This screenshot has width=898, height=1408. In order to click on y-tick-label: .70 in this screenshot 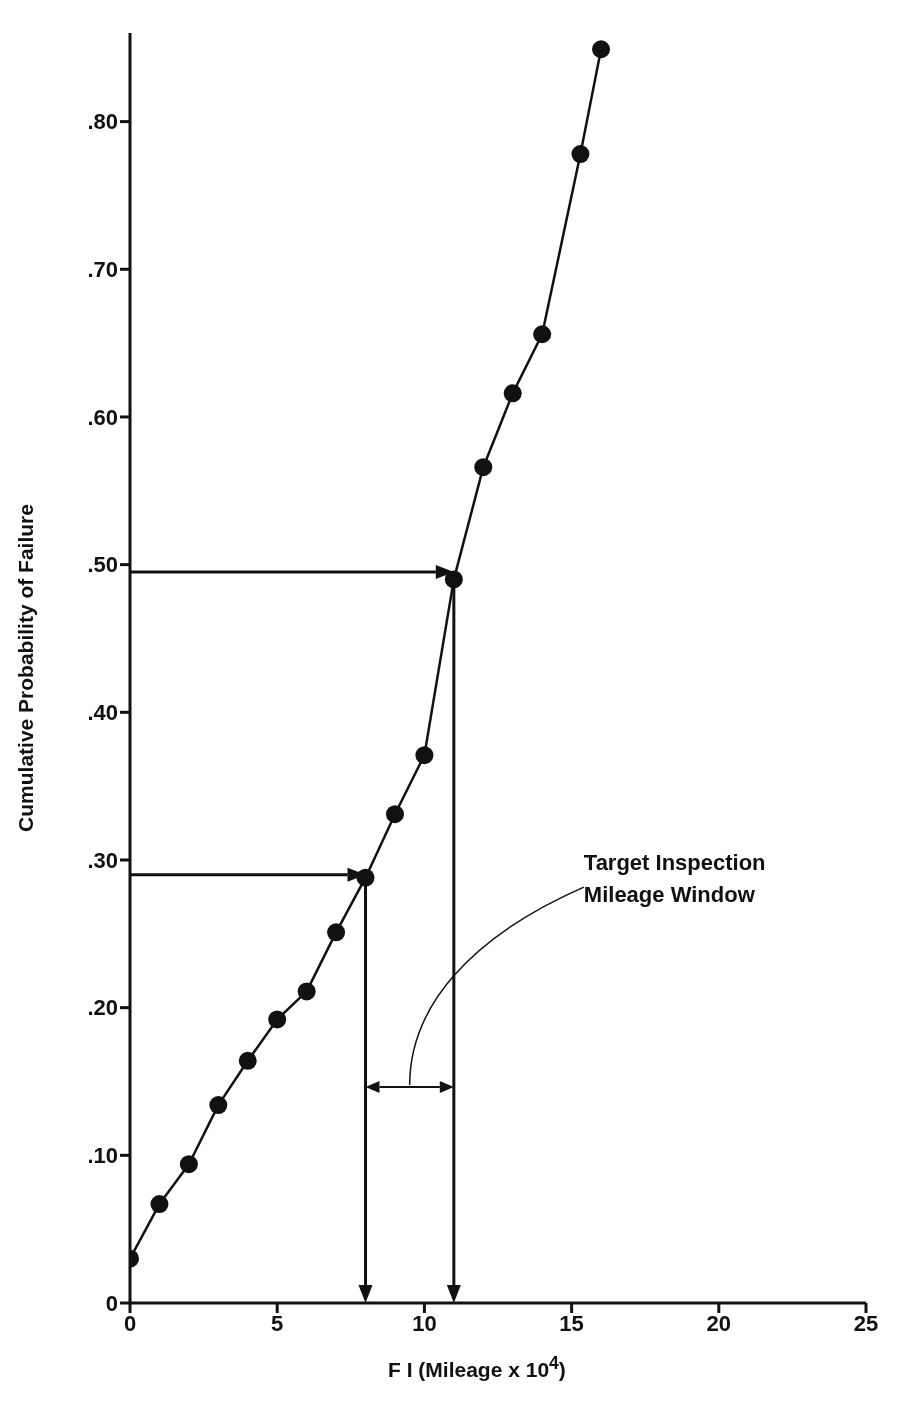, I will do `click(102, 270)`.